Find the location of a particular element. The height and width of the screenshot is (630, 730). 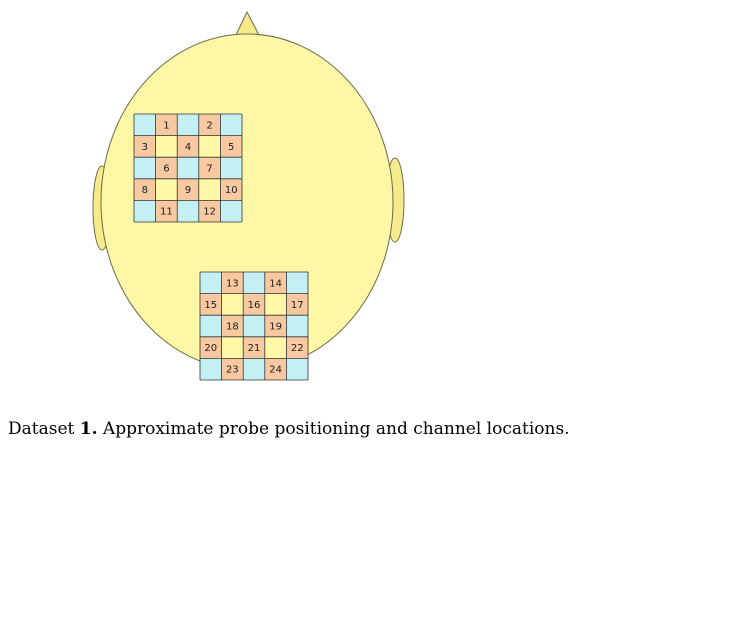

channel-label: 16 is located at coordinates (254, 305).